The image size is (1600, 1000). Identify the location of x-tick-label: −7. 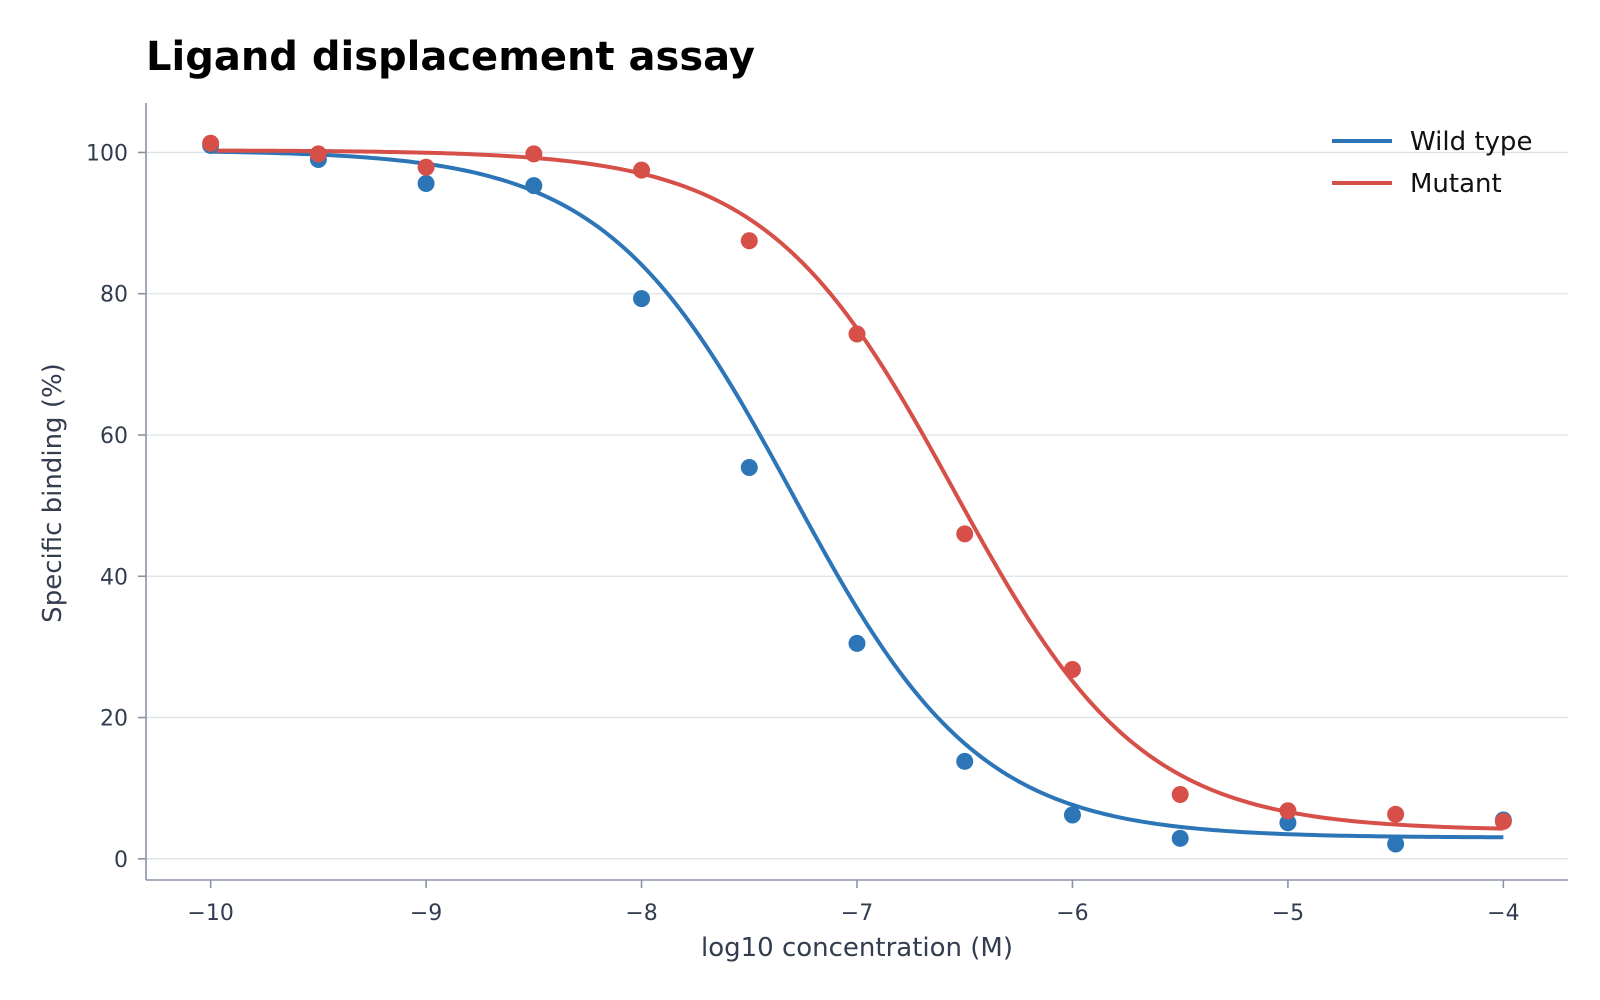
(857, 913).